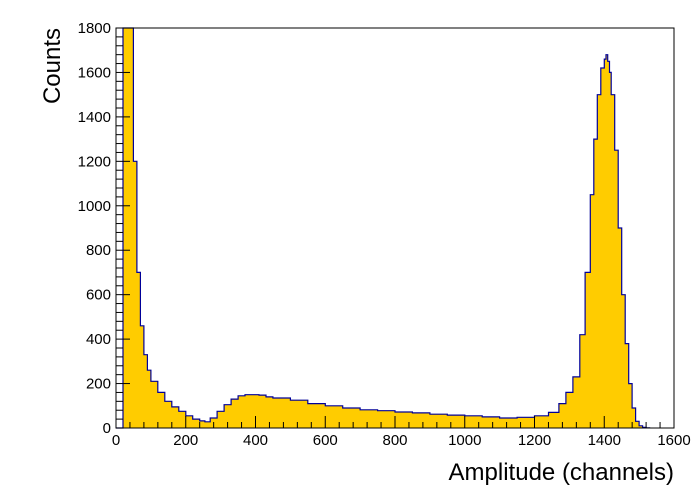 This screenshot has height=502, width=696. I want to click on x-tick-label: 1000, so click(464, 440).